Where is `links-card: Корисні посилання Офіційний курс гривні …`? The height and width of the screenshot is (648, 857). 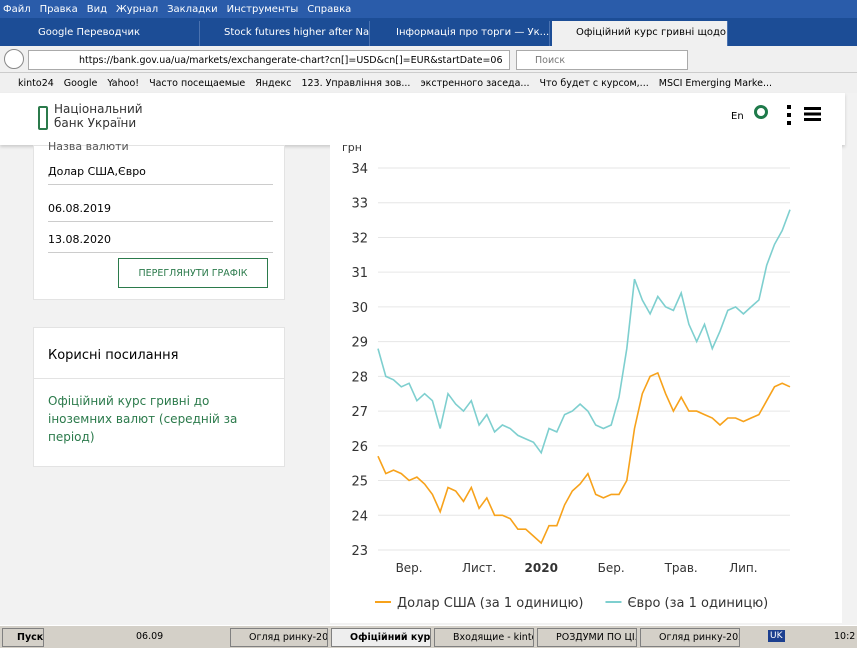
links-card: Корисні посилання Офіційний курс гривні … is located at coordinates (159, 397).